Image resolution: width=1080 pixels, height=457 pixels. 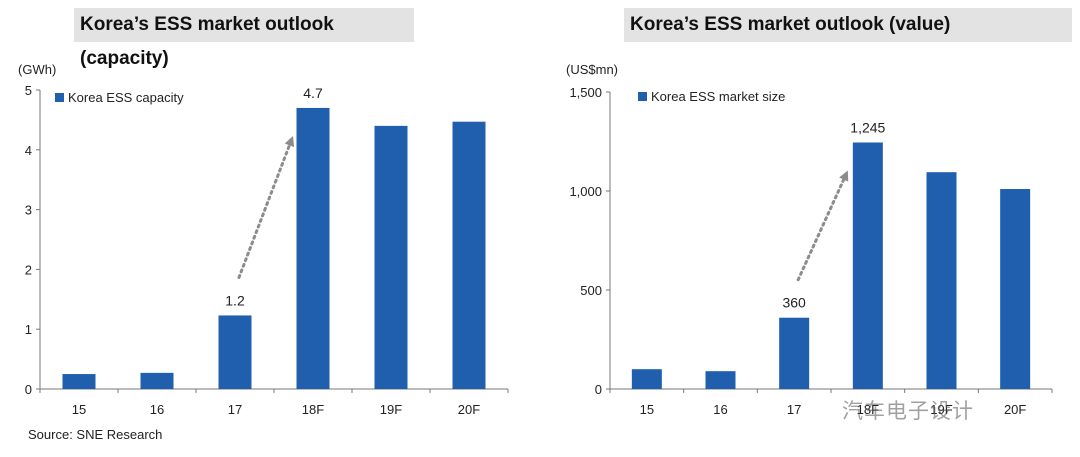 What do you see at coordinates (28, 210) in the screenshot?
I see `y-tick-label: 3` at bounding box center [28, 210].